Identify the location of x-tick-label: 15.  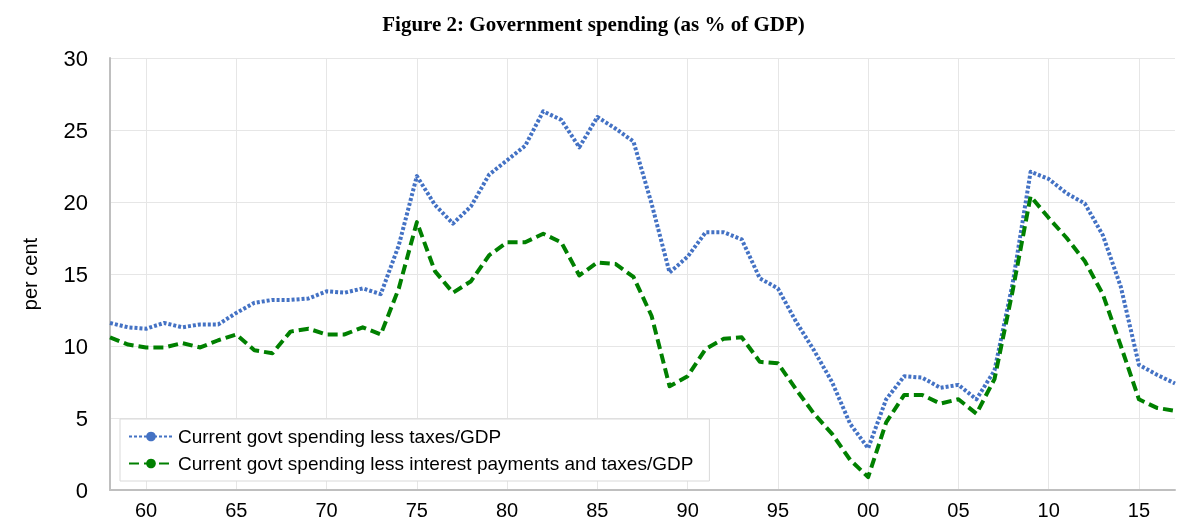
(1139, 510).